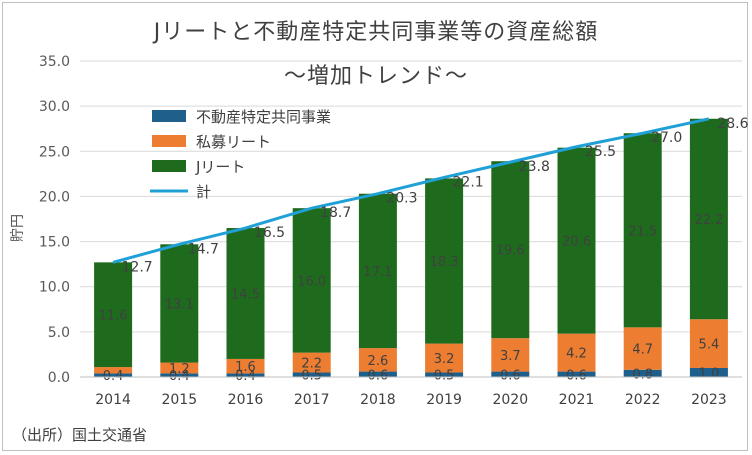  Describe the element at coordinates (534, 167) in the screenshot. I see `total-label: 23.8` at that location.